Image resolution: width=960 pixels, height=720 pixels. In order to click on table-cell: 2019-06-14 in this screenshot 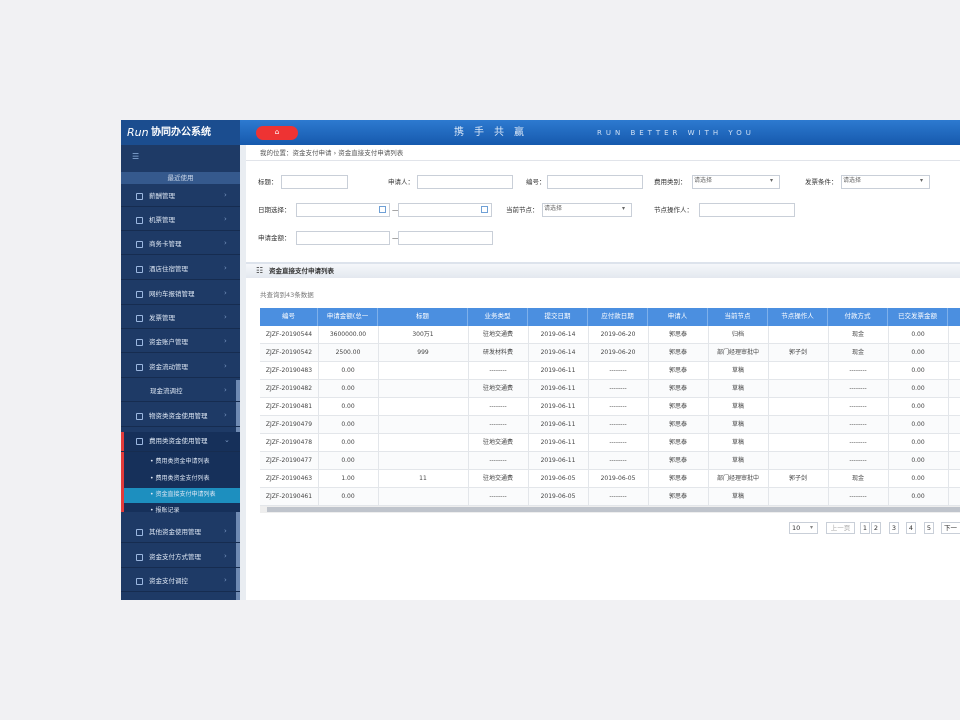, I will do `click(558, 352)`.